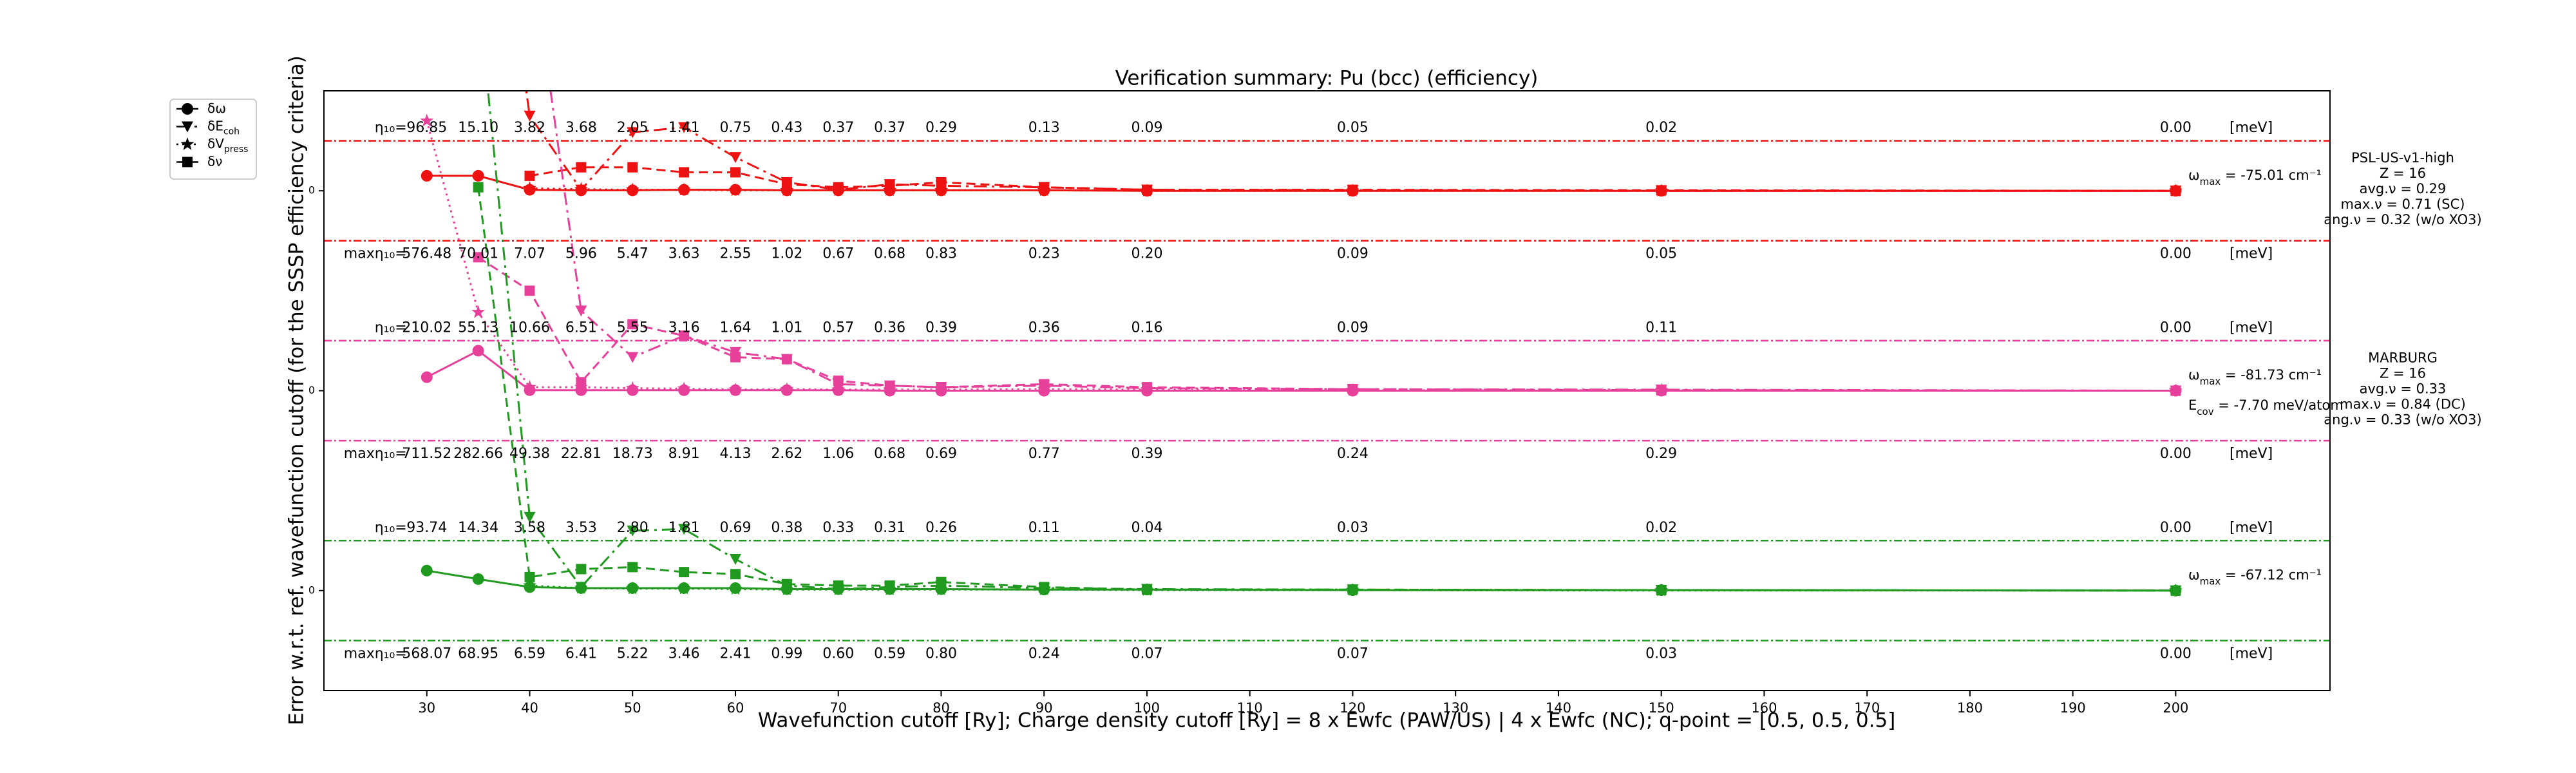 The height and width of the screenshot is (773, 2576). What do you see at coordinates (941, 528) in the screenshot?
I see `eta-label: 0.26` at bounding box center [941, 528].